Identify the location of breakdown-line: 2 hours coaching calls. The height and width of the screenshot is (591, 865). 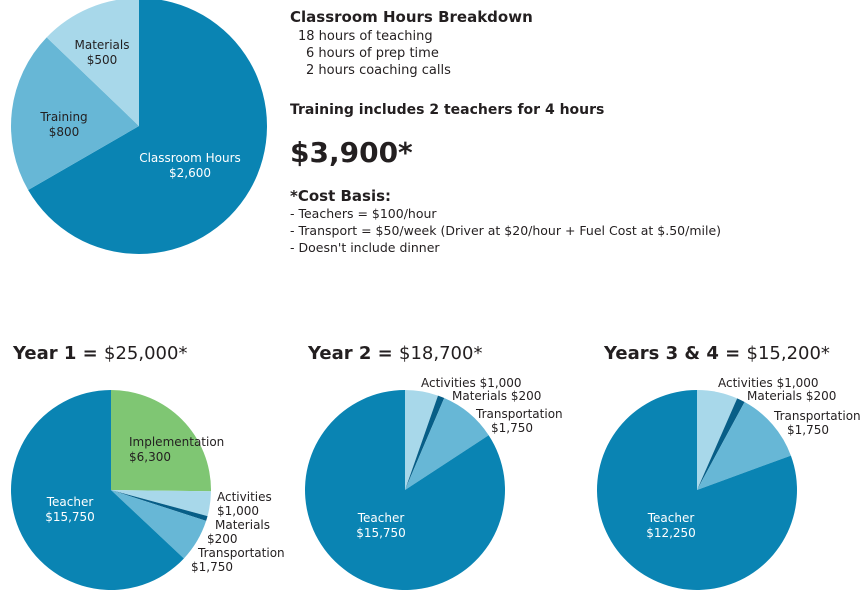
(378, 70).